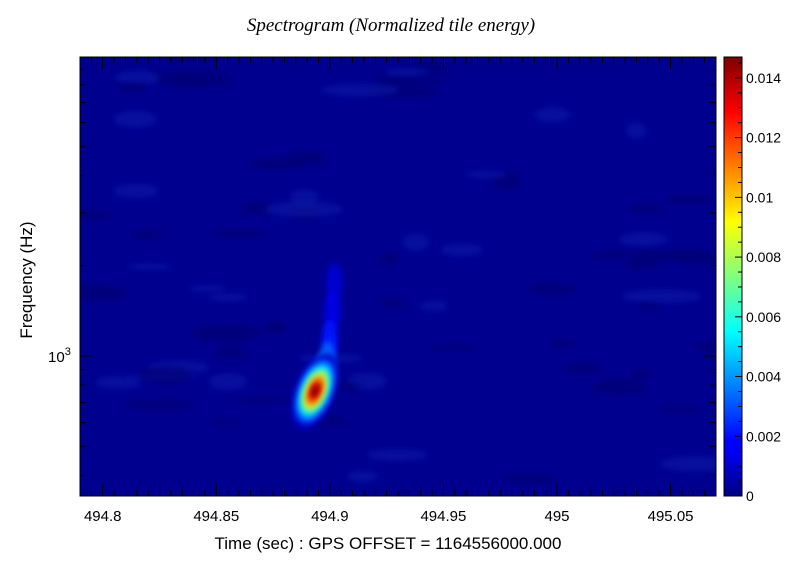  I want to click on x-axis-title: Time (sec) : GPS OFFSET = 1164556000.000, so click(388, 543).